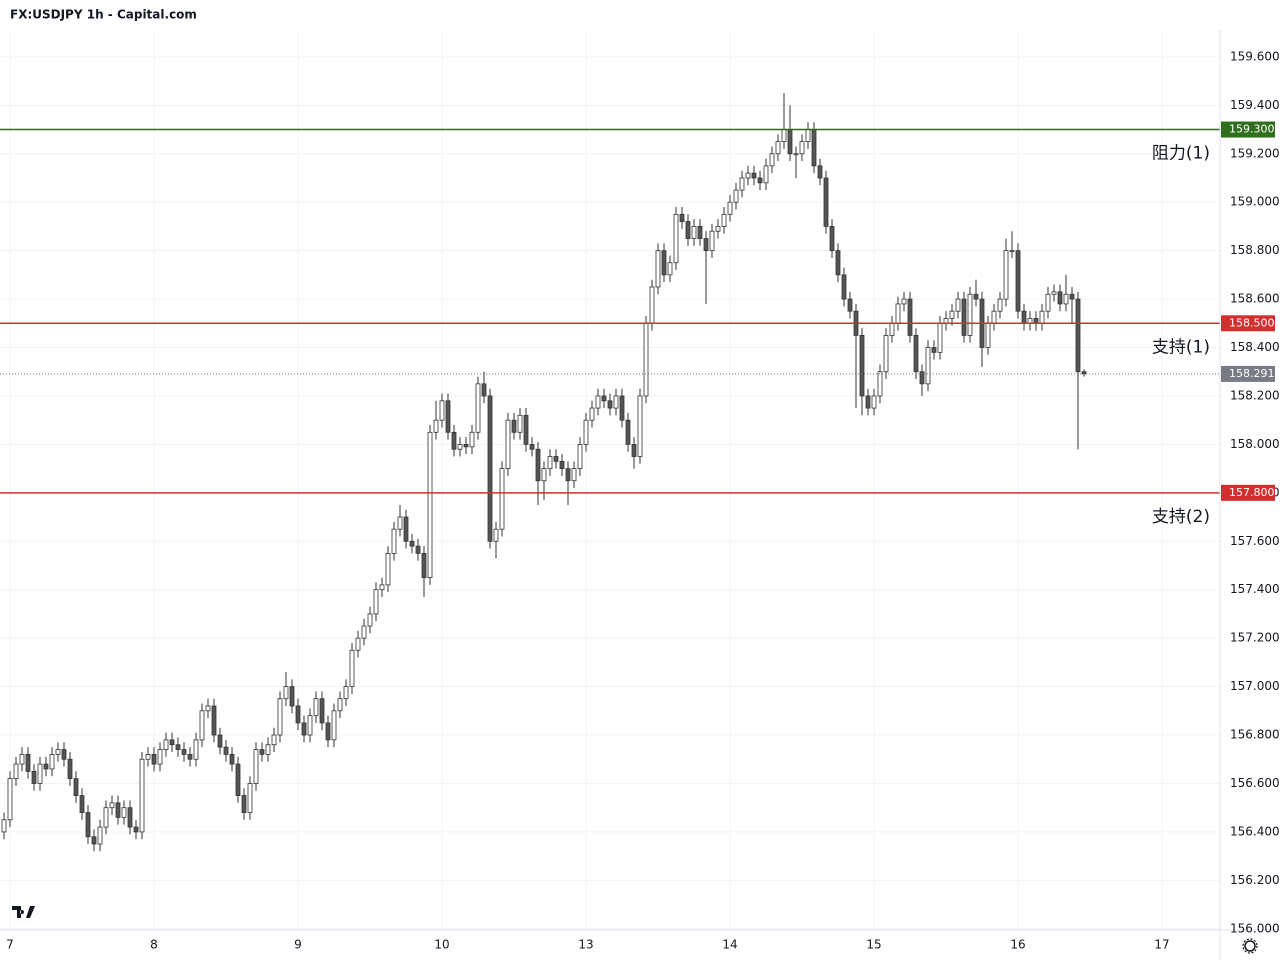 The image size is (1280, 960). Describe the element at coordinates (1181, 154) in the screenshot. I see `level-name: 阻力(1)` at that location.